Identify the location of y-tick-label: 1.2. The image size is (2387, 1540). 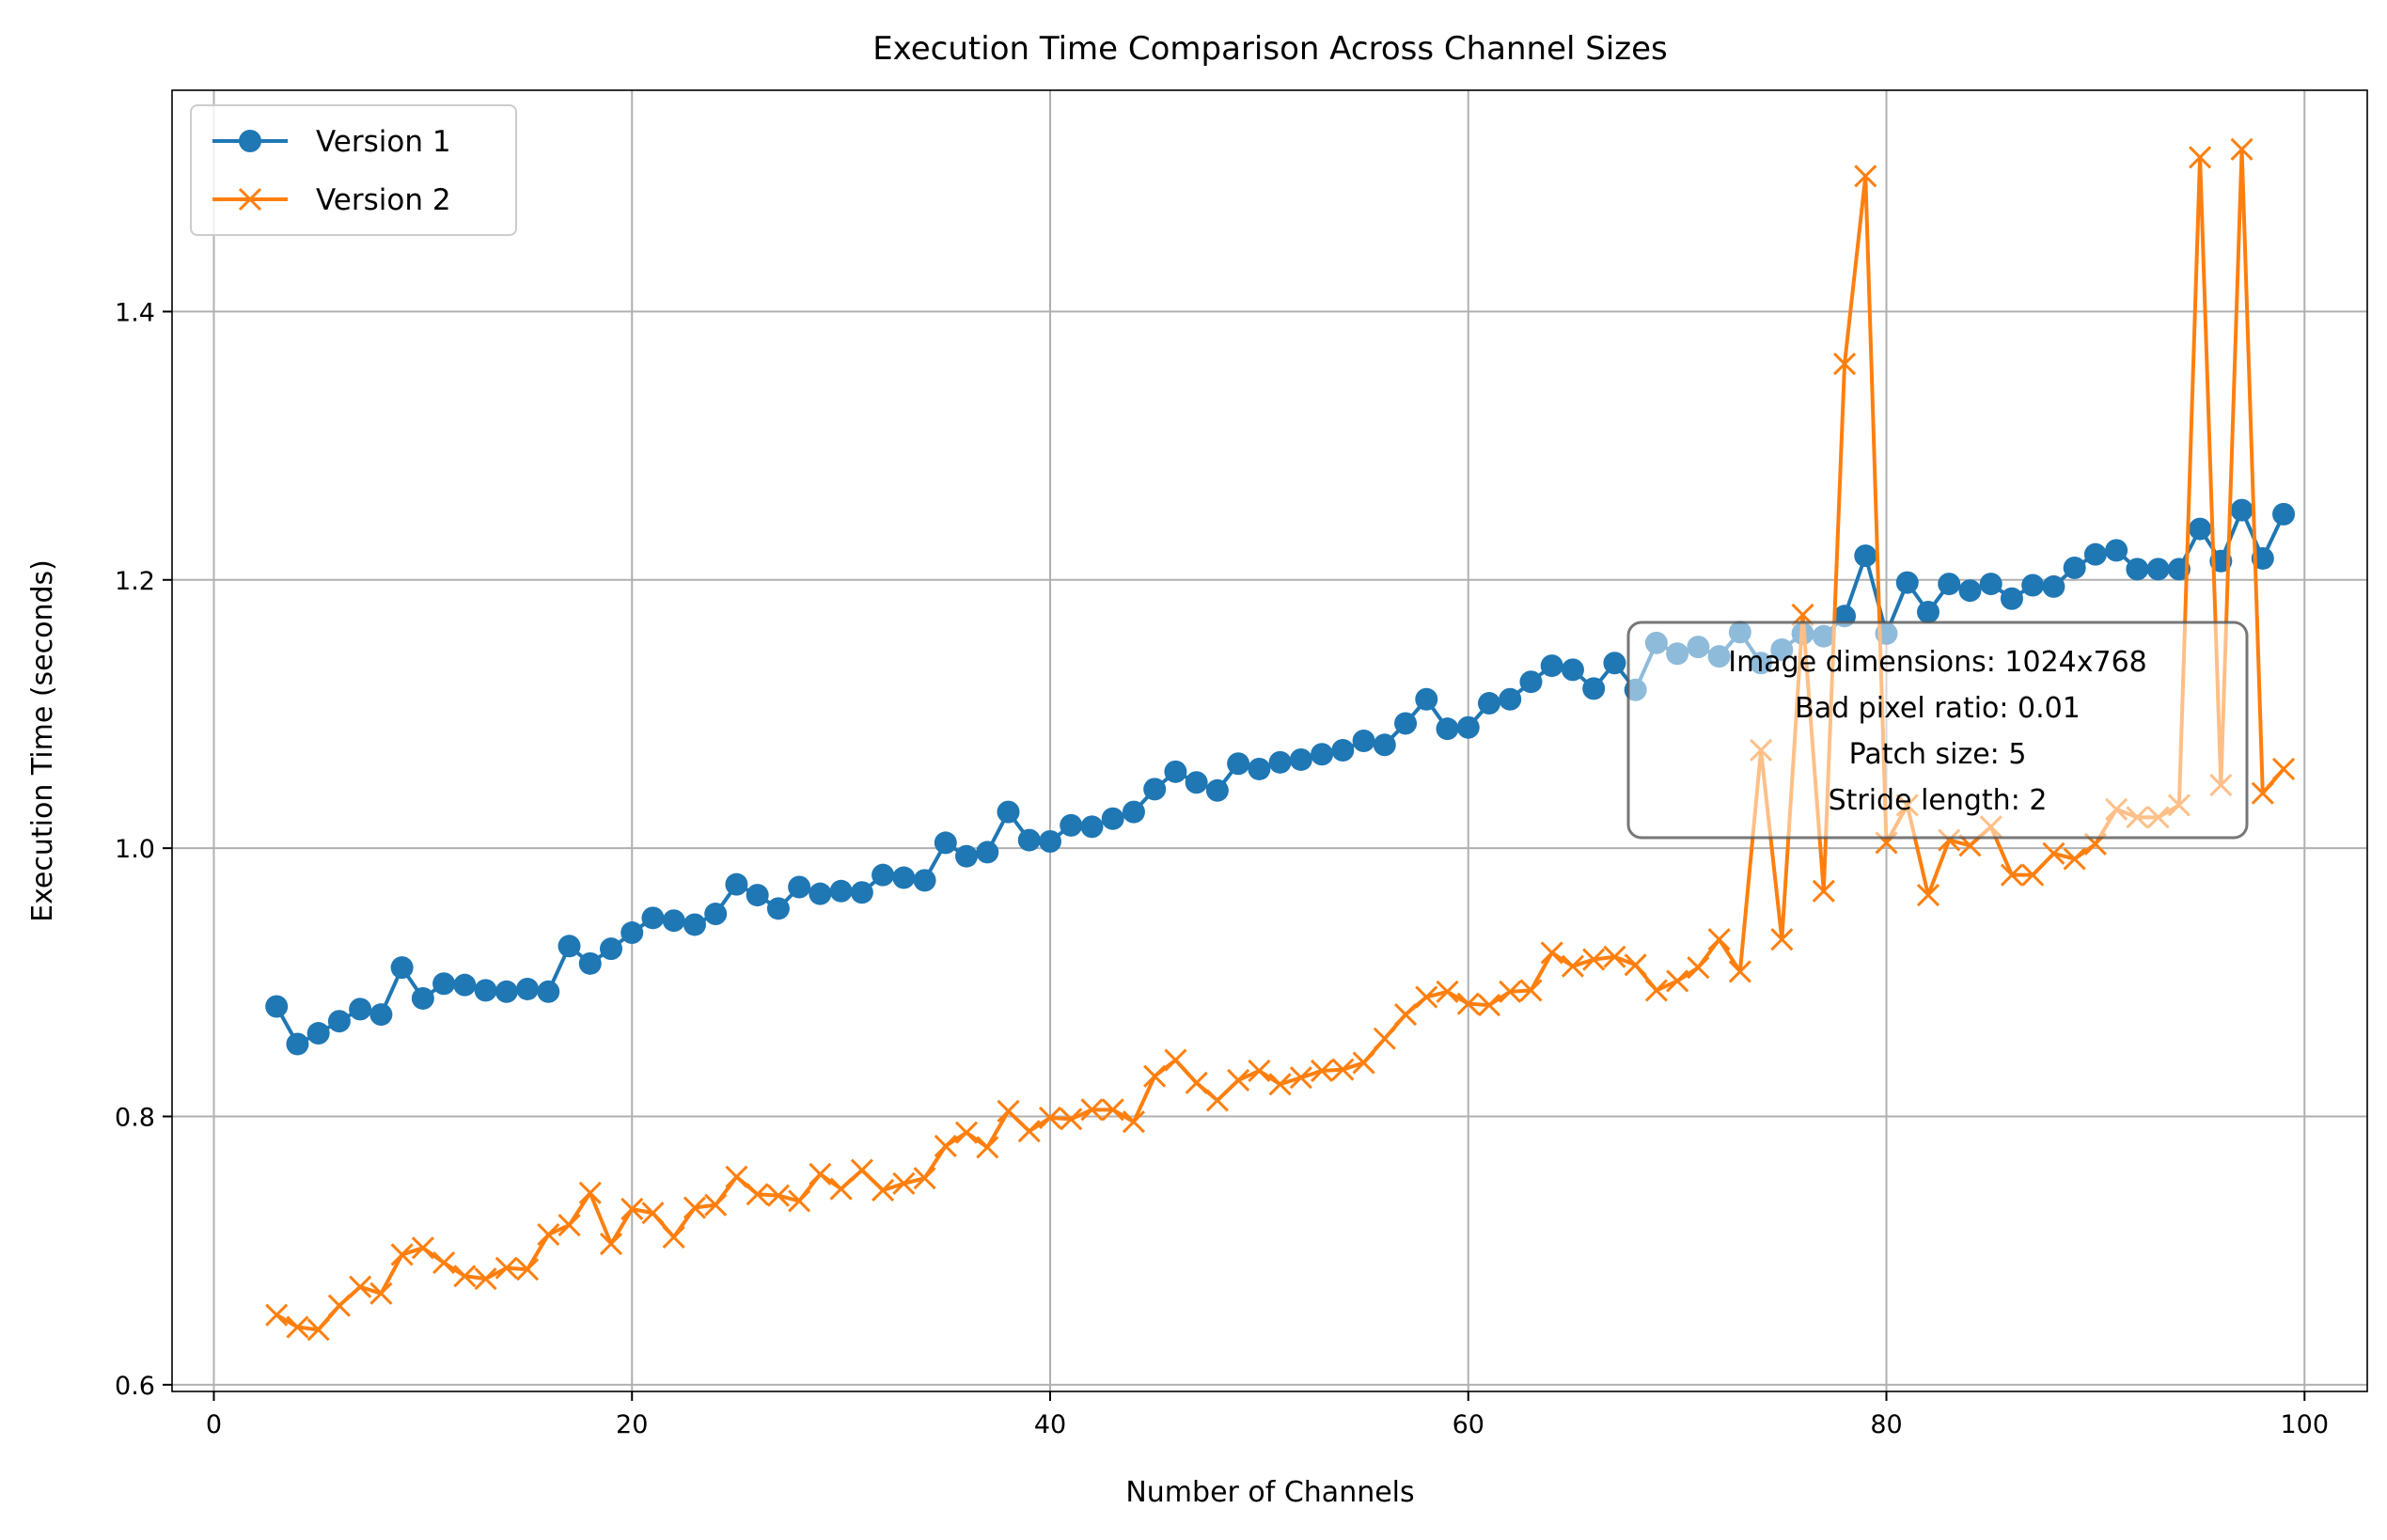
(135, 581).